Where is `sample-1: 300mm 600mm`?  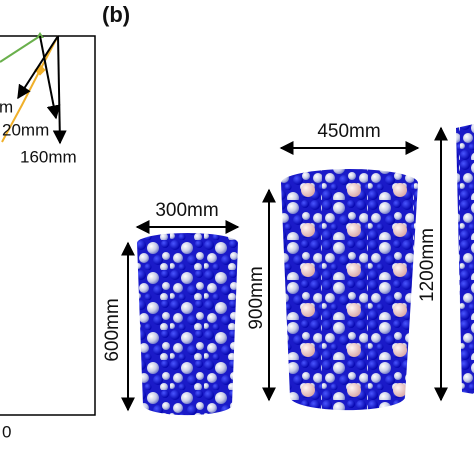
sample-1: 300mm 600mm is located at coordinates (171, 308).